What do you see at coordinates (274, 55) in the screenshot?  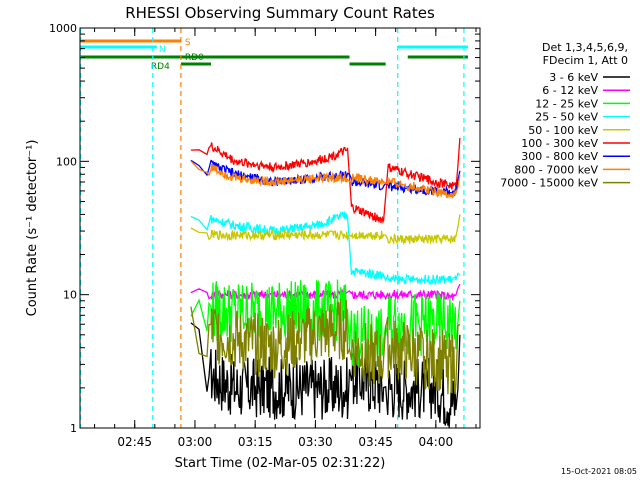 I see `flag-bars: S N RD0 RD4` at bounding box center [274, 55].